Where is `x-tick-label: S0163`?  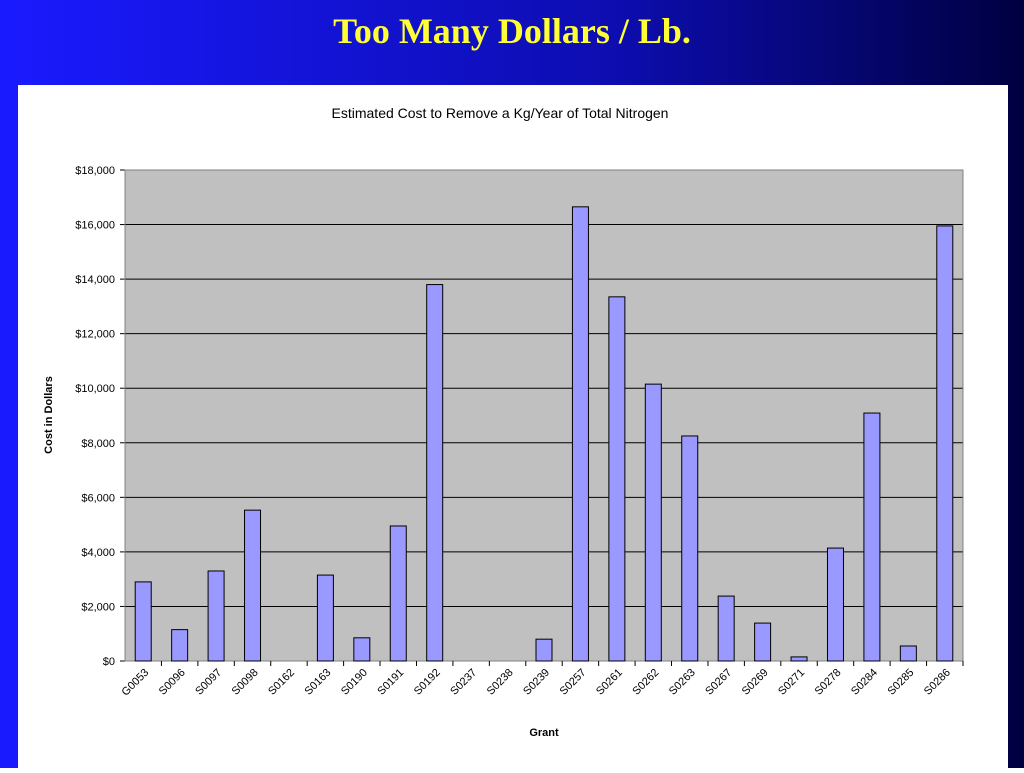 x-tick-label: S0163 is located at coordinates (318, 682).